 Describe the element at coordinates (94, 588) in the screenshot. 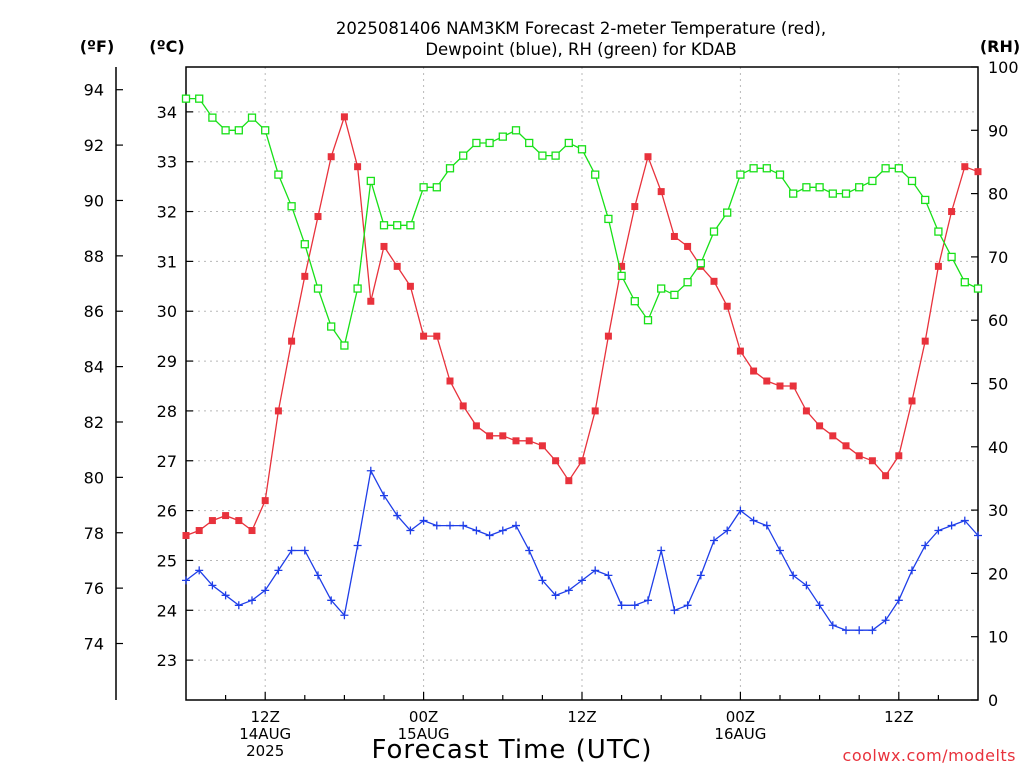

I see `fahrenheit-tick-label: 76` at that location.